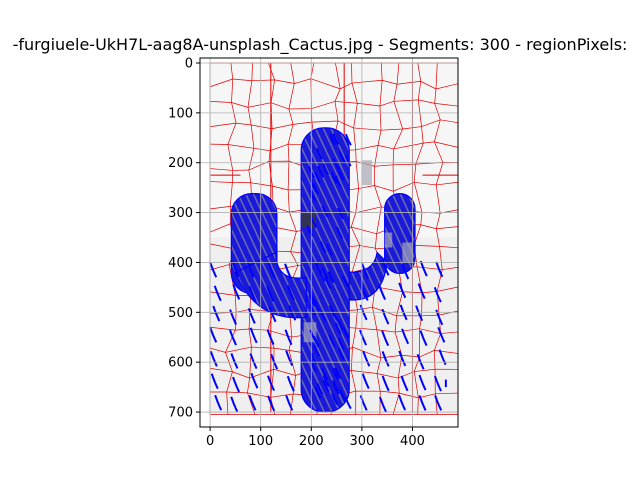 This screenshot has height=480, width=640. I want to click on x-tick-label: 0, so click(210, 441).